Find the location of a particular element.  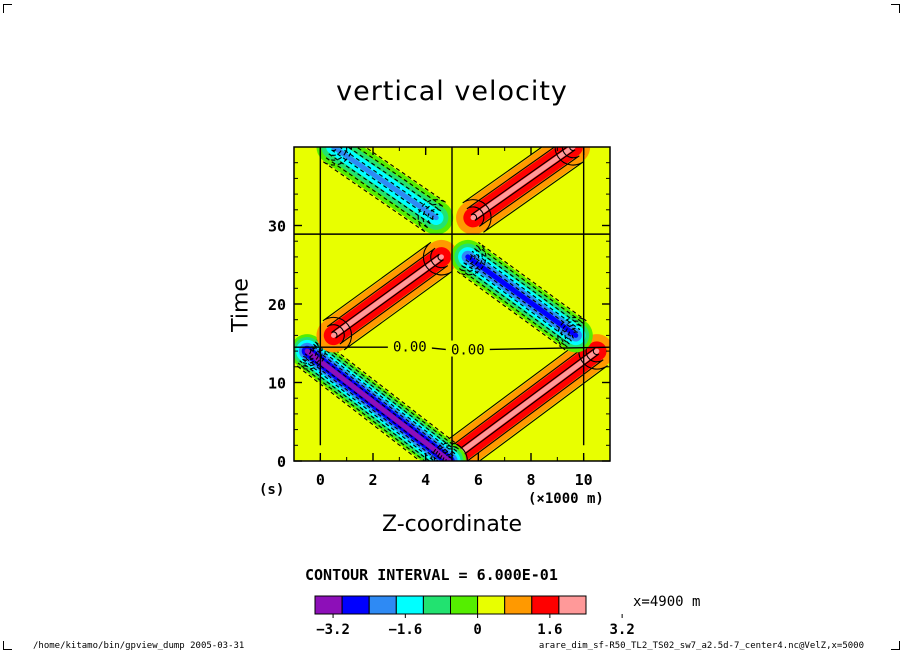

corner-mark-top-left is located at coordinates (7, 8).